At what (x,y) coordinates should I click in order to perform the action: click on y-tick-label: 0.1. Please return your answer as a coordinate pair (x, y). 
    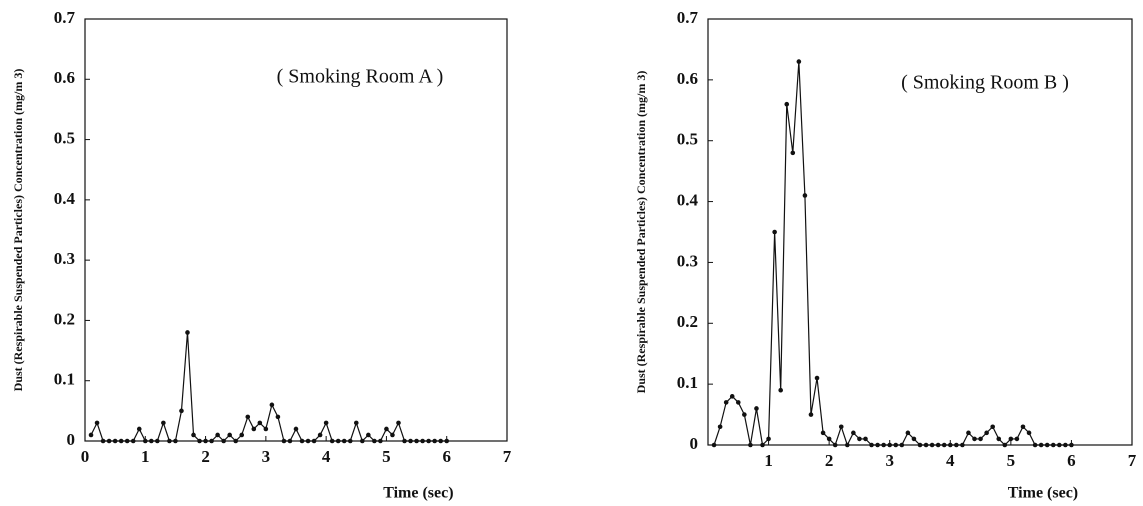
    Looking at the image, I should click on (687, 382).